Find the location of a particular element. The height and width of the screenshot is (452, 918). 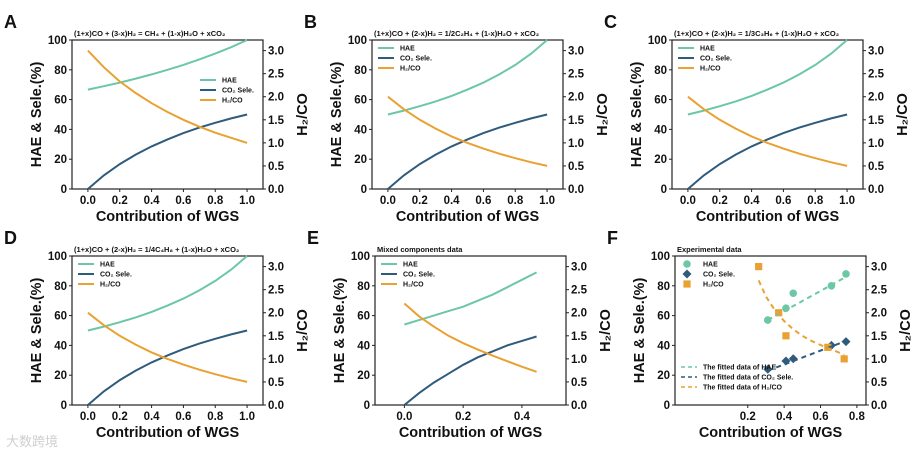

panel-label: E is located at coordinates (313, 238).